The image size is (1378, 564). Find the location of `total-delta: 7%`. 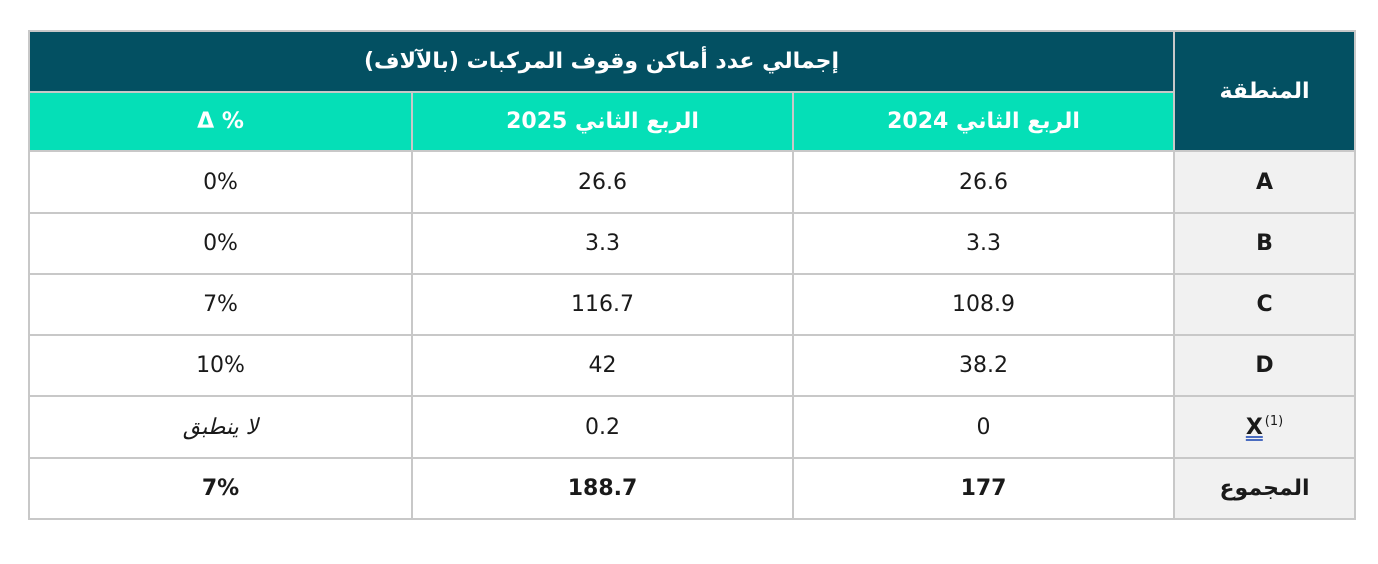

total-delta: 7% is located at coordinates (220, 488).